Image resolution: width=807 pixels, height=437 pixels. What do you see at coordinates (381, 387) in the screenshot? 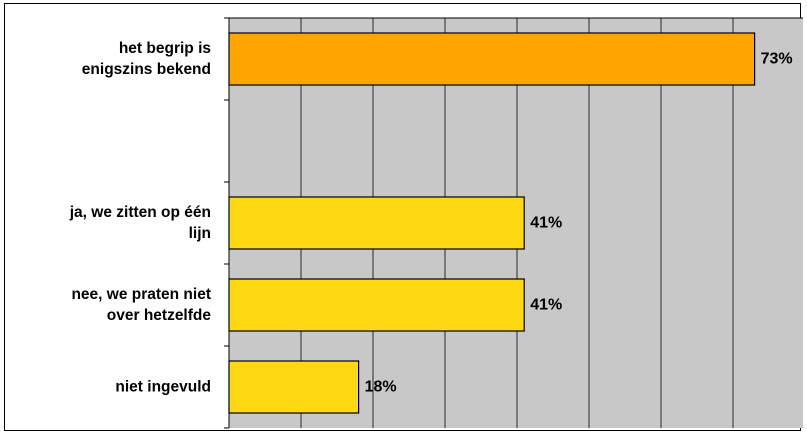
I see `data-label: 18%` at bounding box center [381, 387].